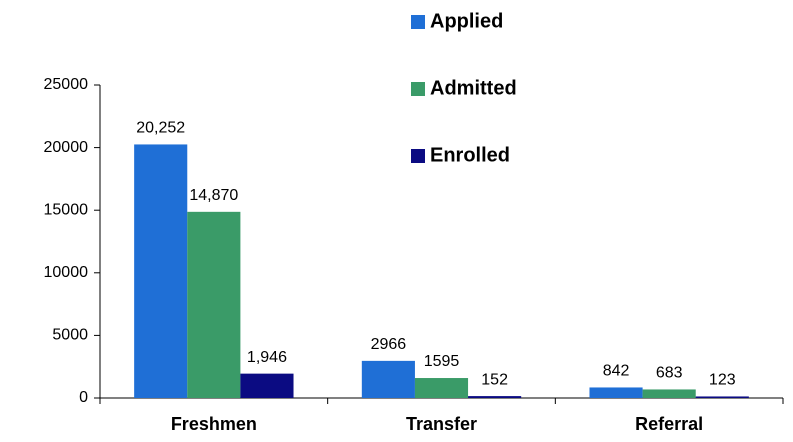  What do you see at coordinates (466, 21) in the screenshot?
I see `legend-label: Applied` at bounding box center [466, 21].